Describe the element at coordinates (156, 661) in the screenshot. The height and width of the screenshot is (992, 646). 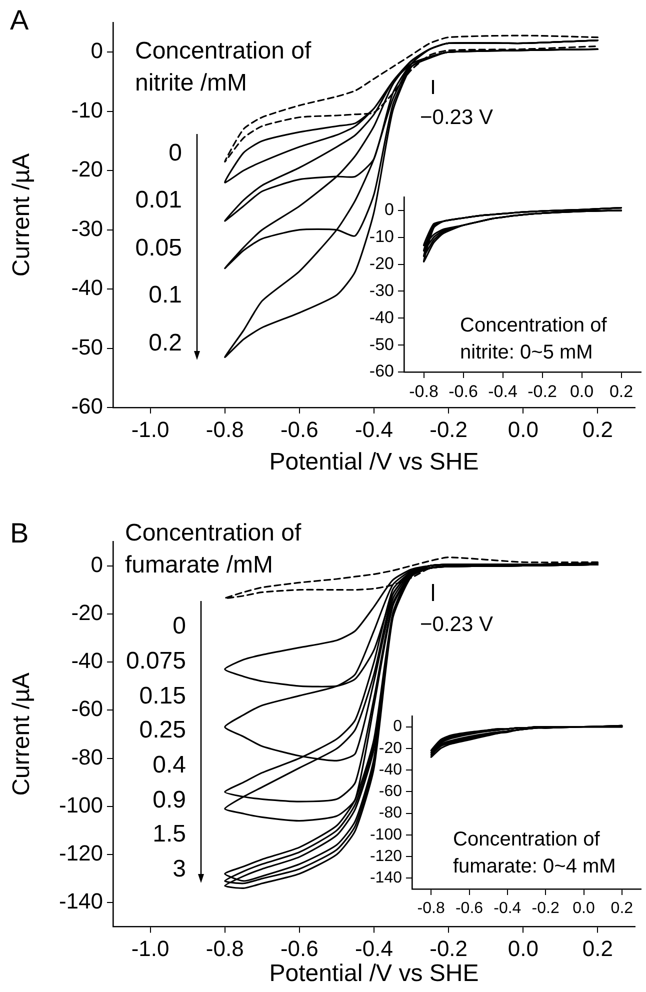
I see `annotation: 0.075` at that location.